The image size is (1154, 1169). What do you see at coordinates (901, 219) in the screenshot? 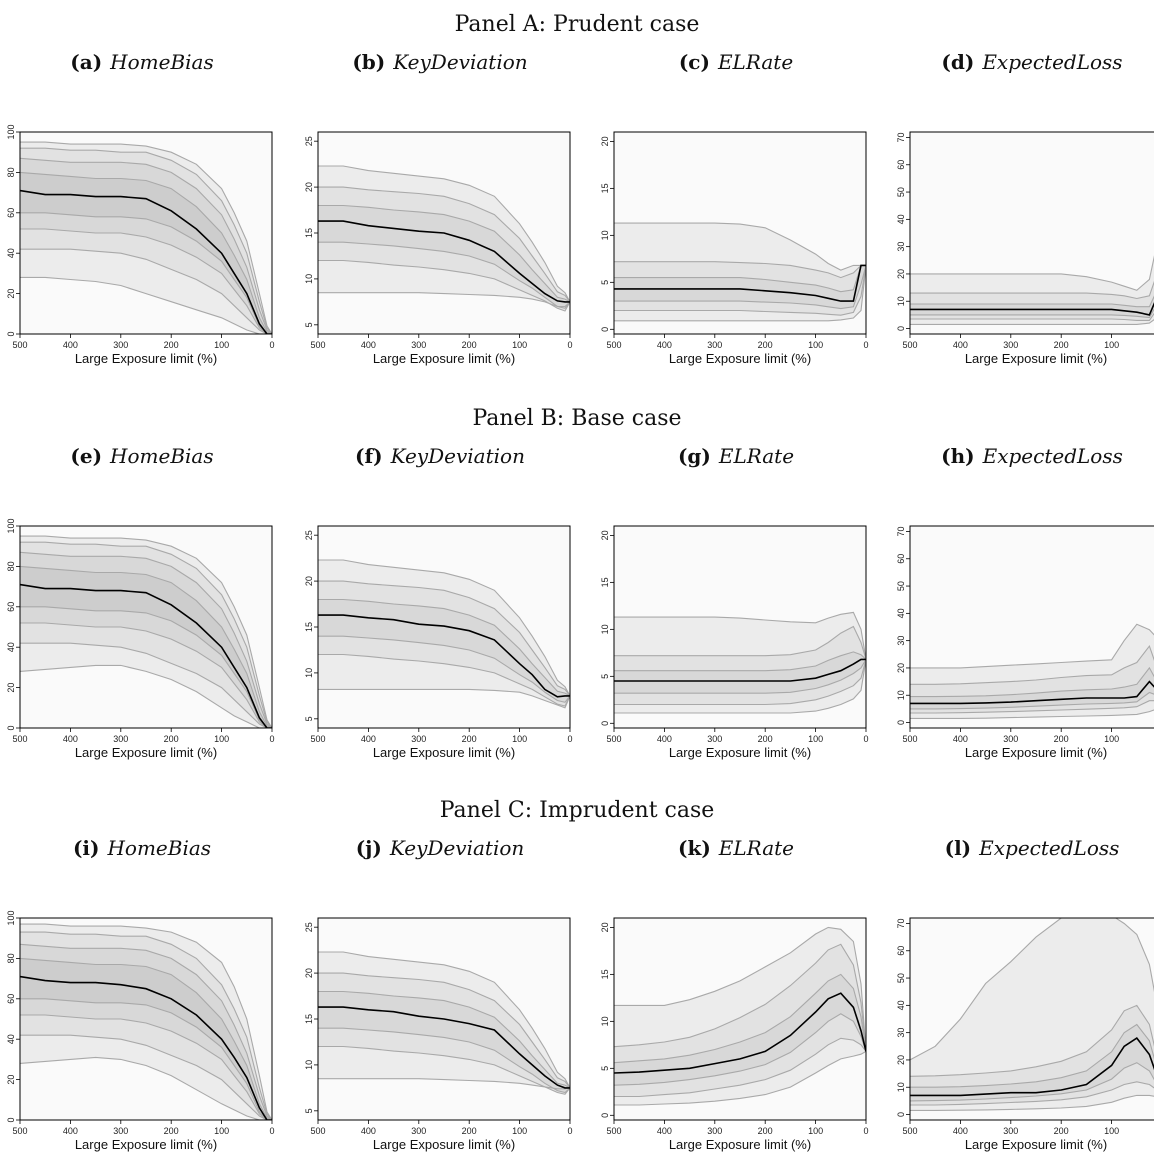
I see `y-tick-label: 40` at bounding box center [901, 219].